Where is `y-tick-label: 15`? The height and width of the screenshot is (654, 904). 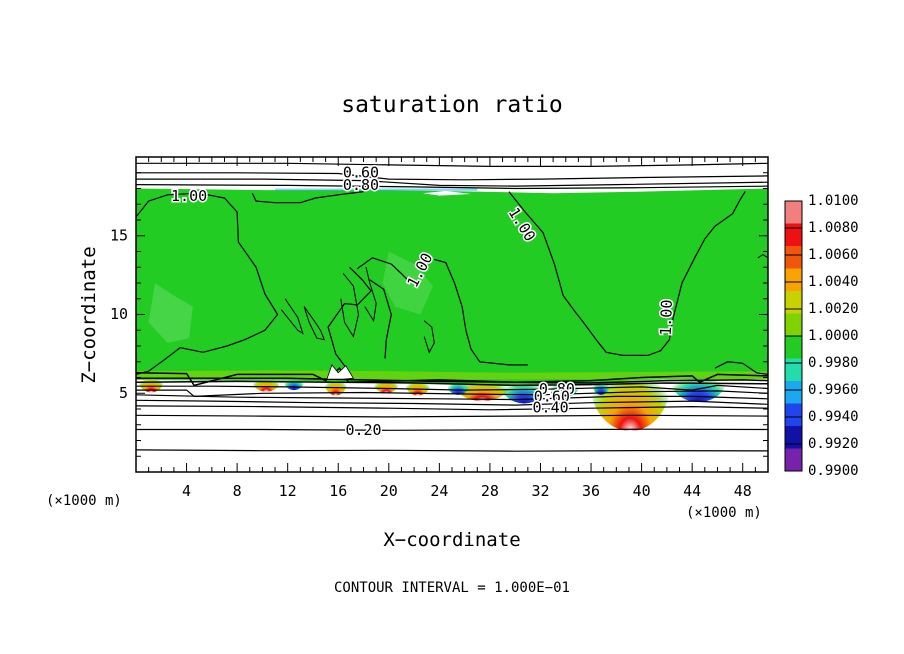
y-tick-label: 15 is located at coordinates (119, 235).